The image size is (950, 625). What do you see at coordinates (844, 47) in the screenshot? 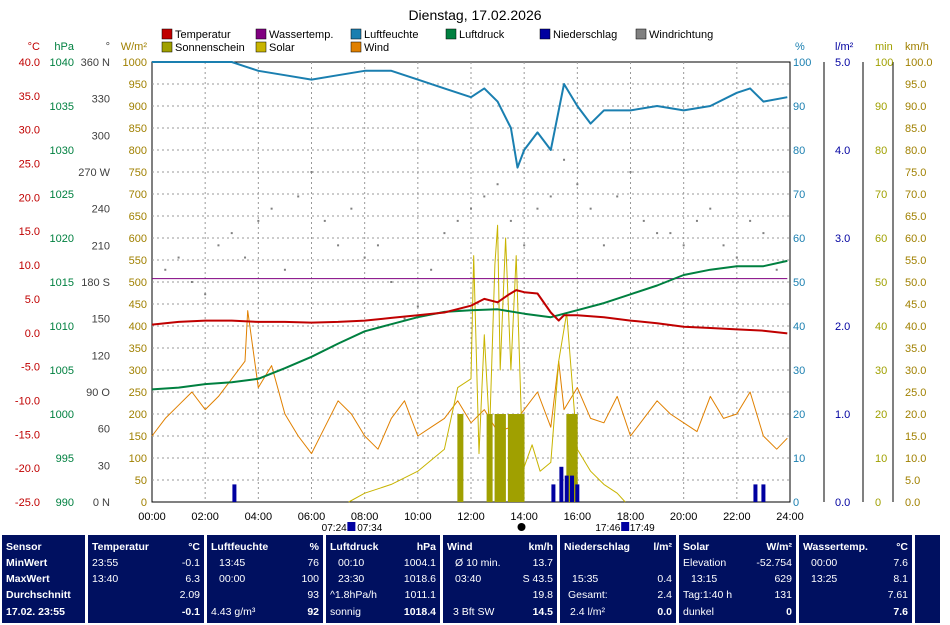
I see `y-axis-unit: l/m²` at bounding box center [844, 47].